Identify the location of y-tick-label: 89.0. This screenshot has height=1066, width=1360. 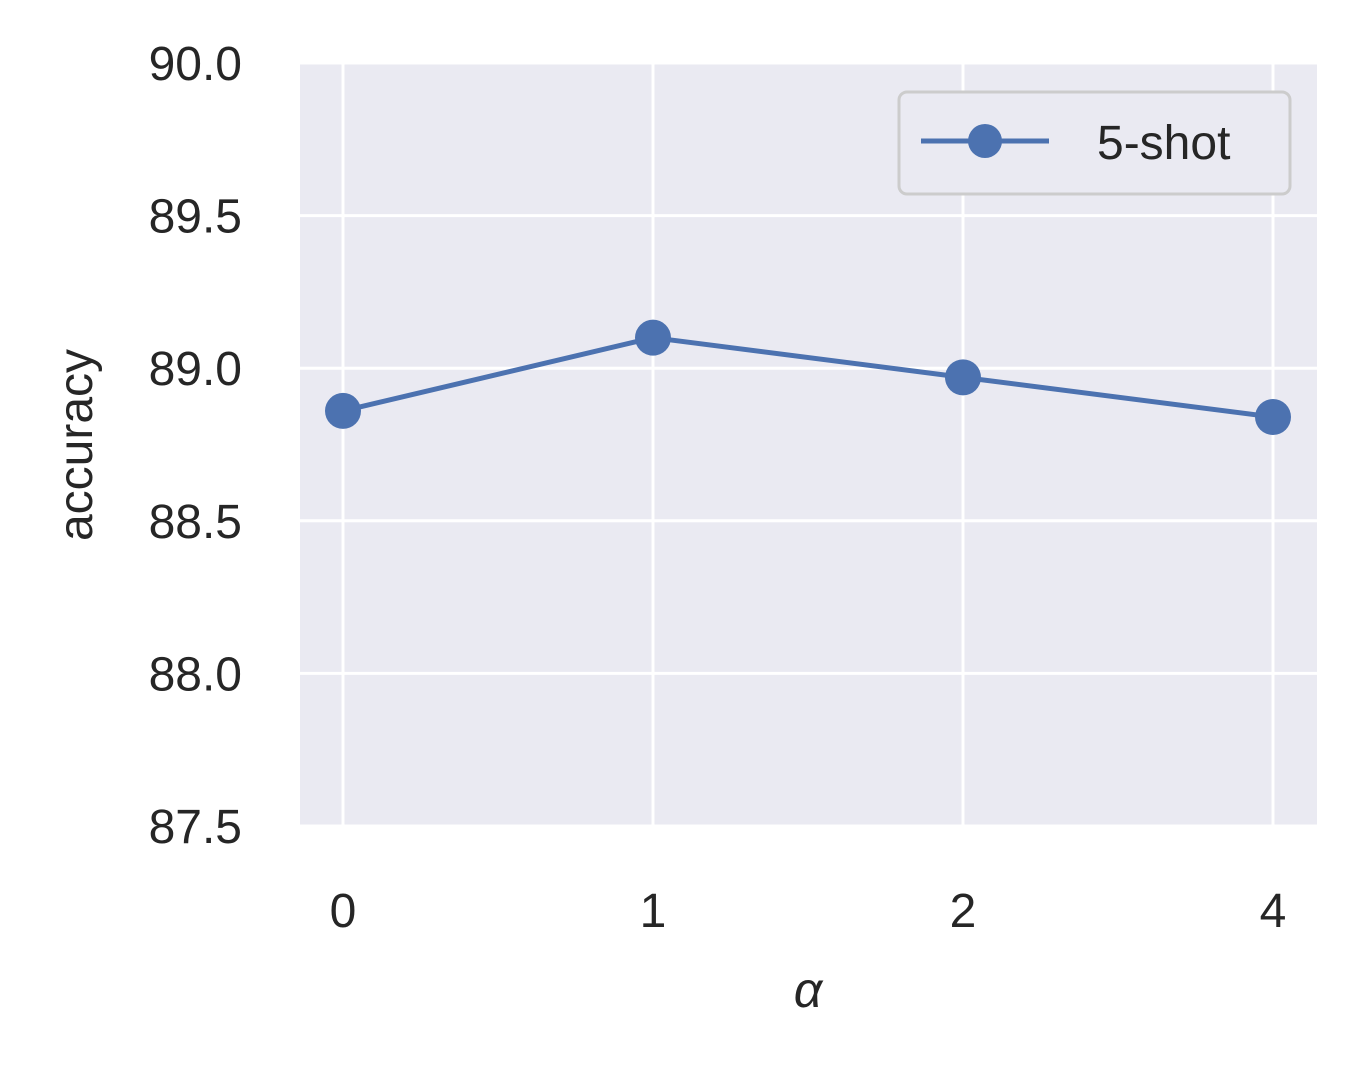
(195, 369).